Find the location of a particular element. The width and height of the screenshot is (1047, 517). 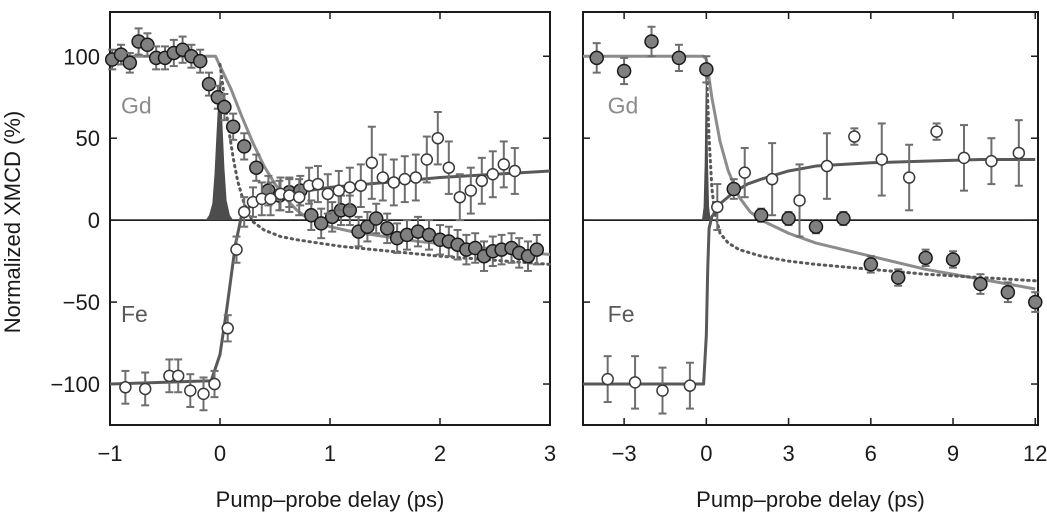

right-x-tick-label: 3 is located at coordinates (788, 453).